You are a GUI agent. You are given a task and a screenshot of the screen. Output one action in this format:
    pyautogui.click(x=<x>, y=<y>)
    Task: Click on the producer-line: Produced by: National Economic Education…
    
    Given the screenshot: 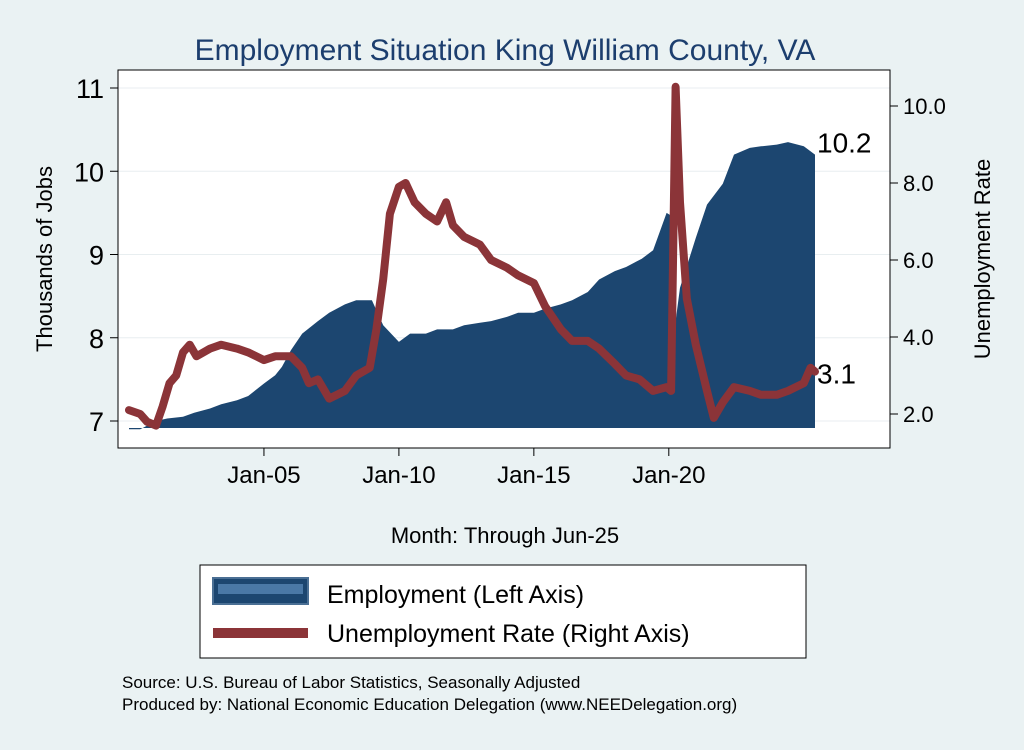 What is the action you would take?
    pyautogui.click(x=429, y=704)
    